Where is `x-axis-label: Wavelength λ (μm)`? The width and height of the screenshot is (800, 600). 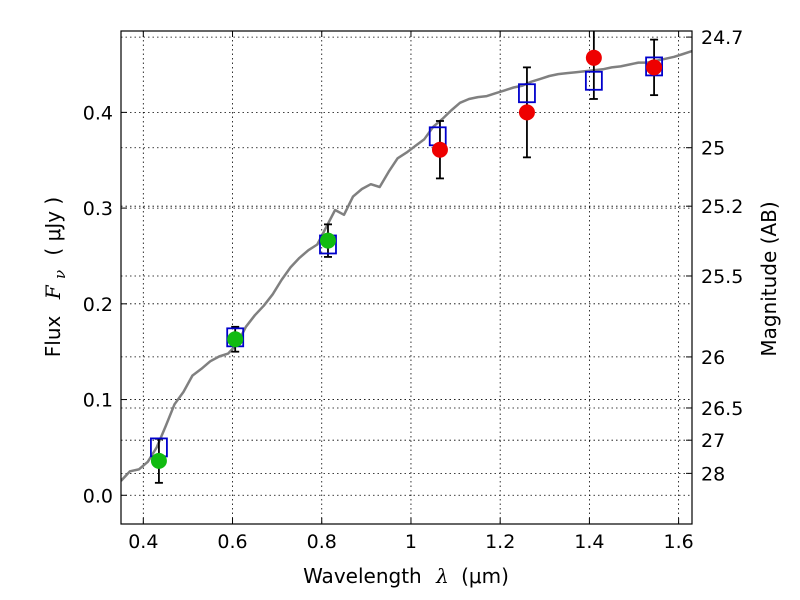 x-axis-label: Wavelength λ (μm) is located at coordinates (406, 576).